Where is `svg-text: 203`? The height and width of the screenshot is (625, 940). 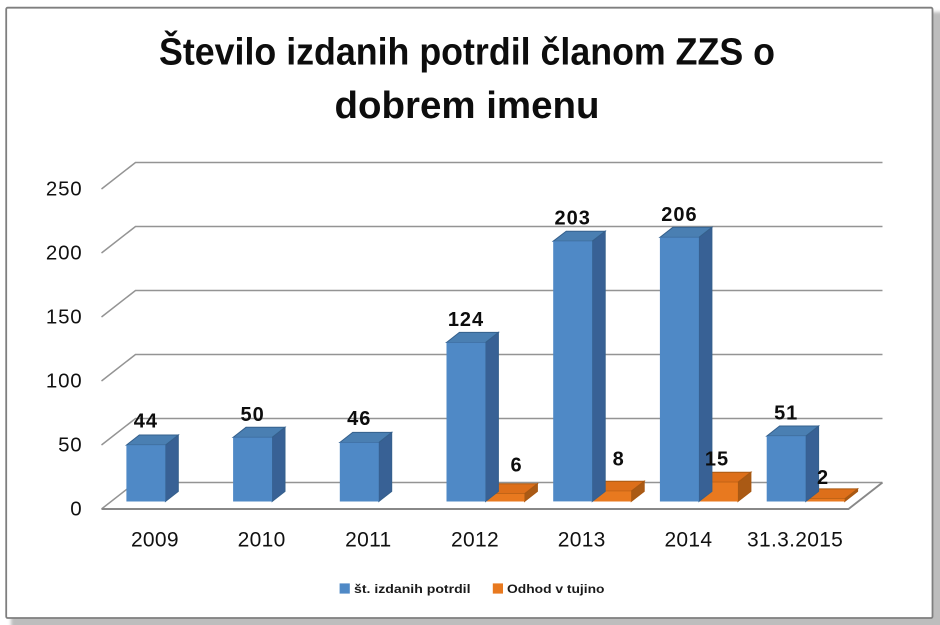 svg-text: 203 is located at coordinates (573, 219).